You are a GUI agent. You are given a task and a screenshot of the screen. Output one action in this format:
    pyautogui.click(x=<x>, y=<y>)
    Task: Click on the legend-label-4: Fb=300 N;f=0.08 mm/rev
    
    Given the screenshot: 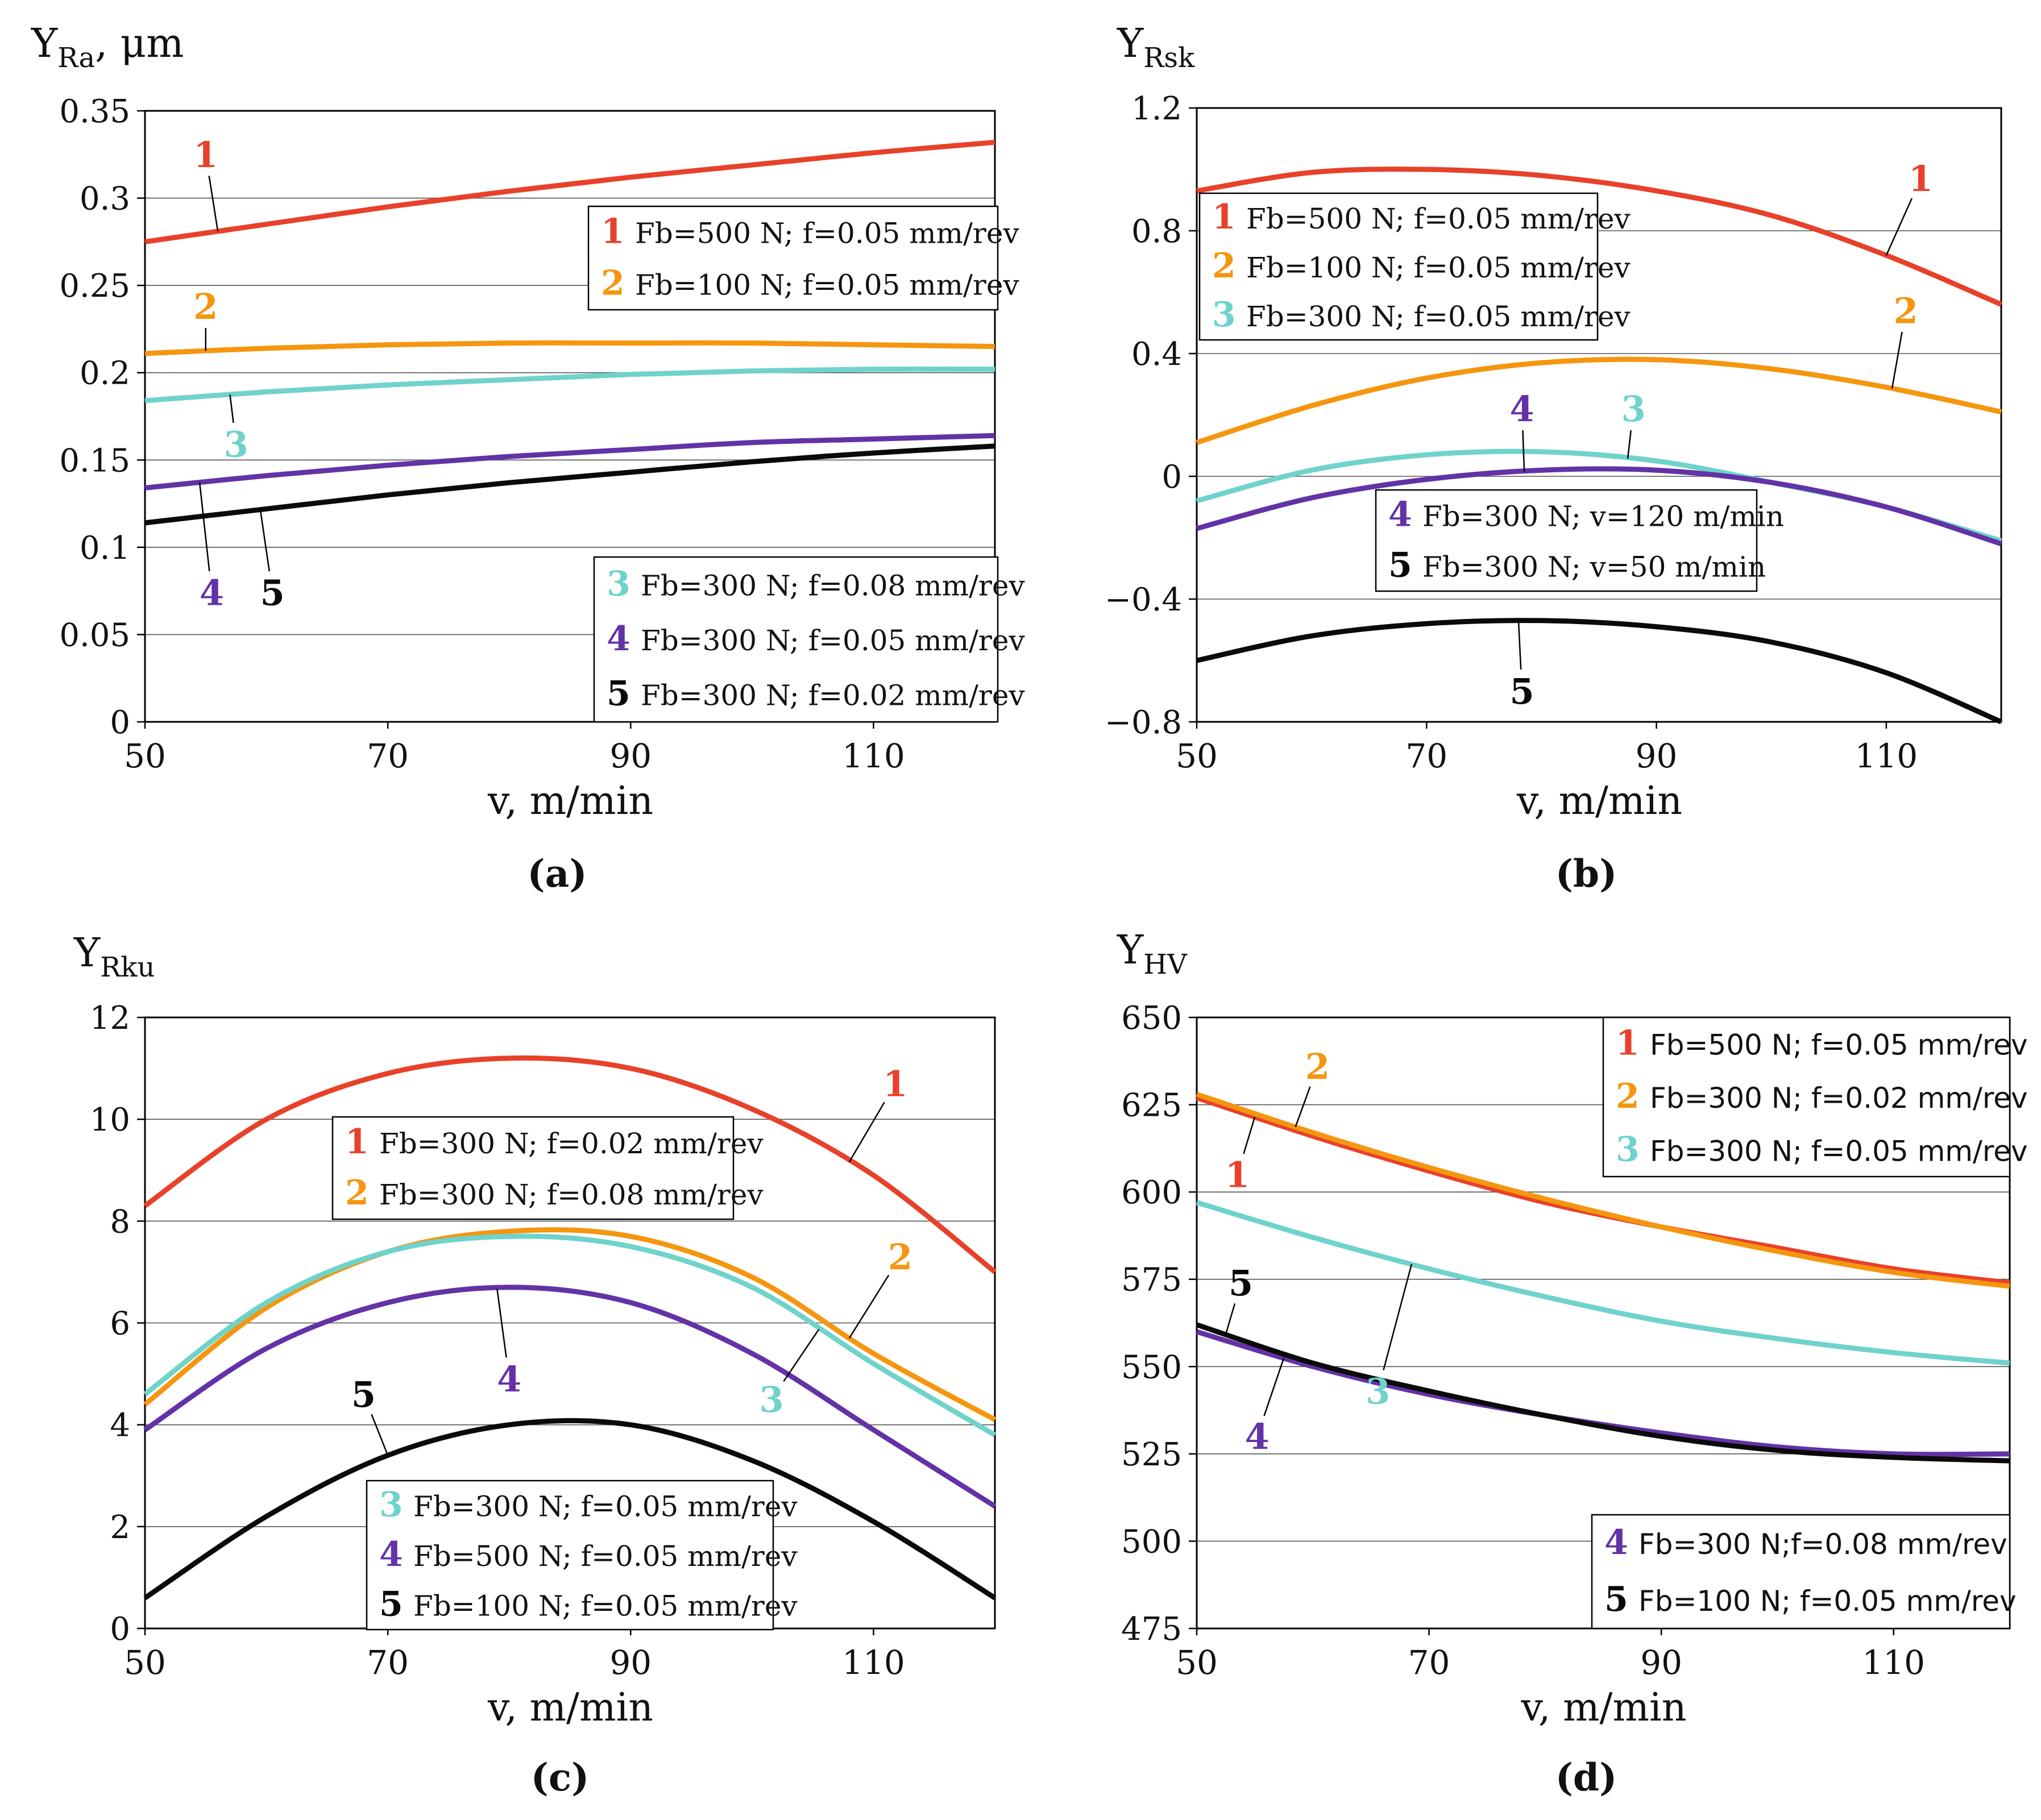 What is the action you would take?
    pyautogui.click(x=1822, y=1545)
    